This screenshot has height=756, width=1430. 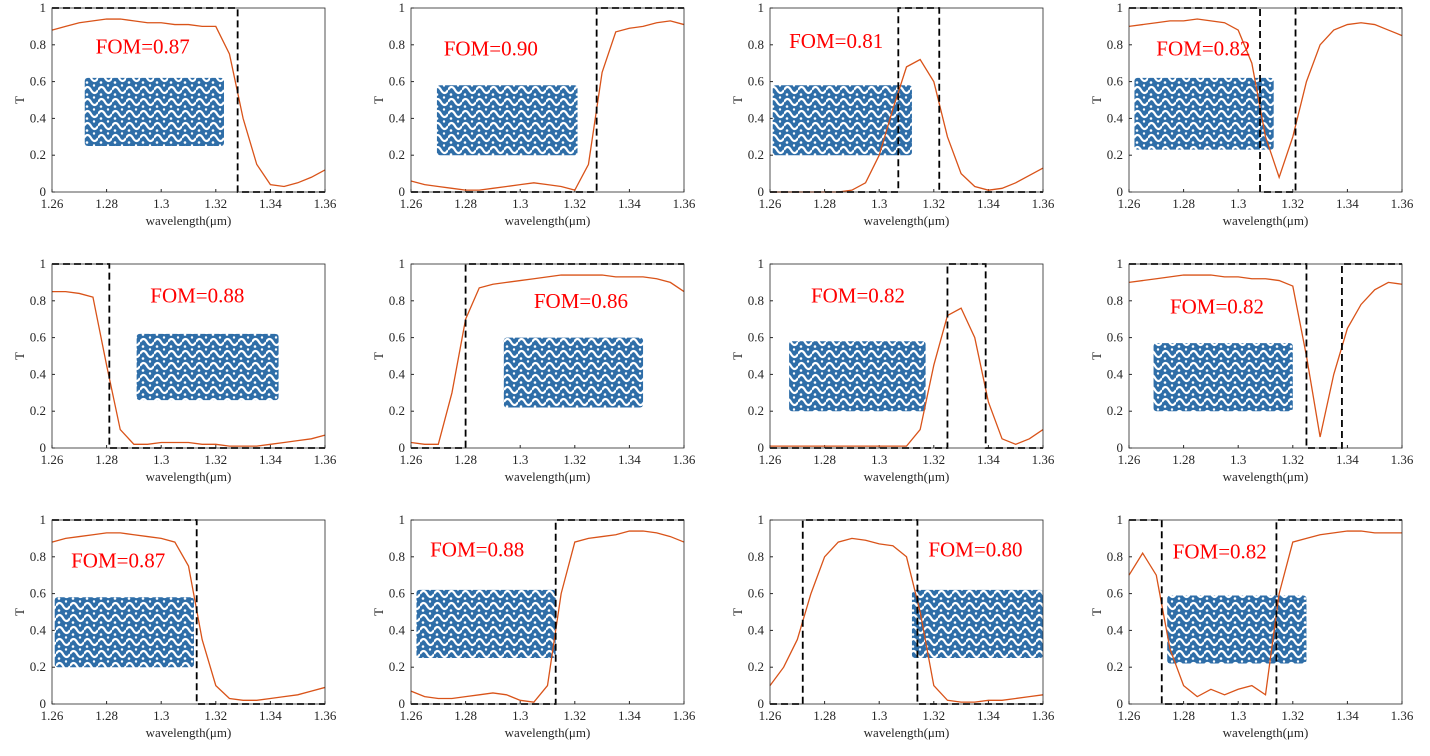 What do you see at coordinates (858, 295) in the screenshot?
I see `fom-annotation: FOM=0.82` at bounding box center [858, 295].